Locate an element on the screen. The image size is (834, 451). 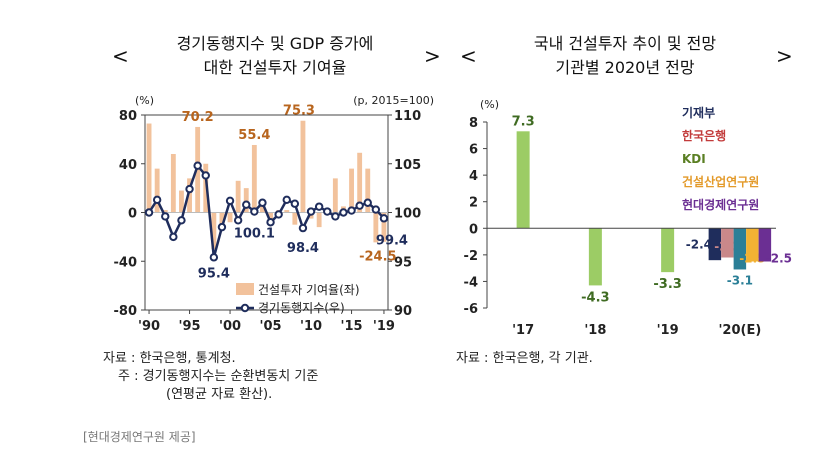
left-title-line1: 경기동행지수 및 GDP 증가에 is located at coordinates (275, 43).